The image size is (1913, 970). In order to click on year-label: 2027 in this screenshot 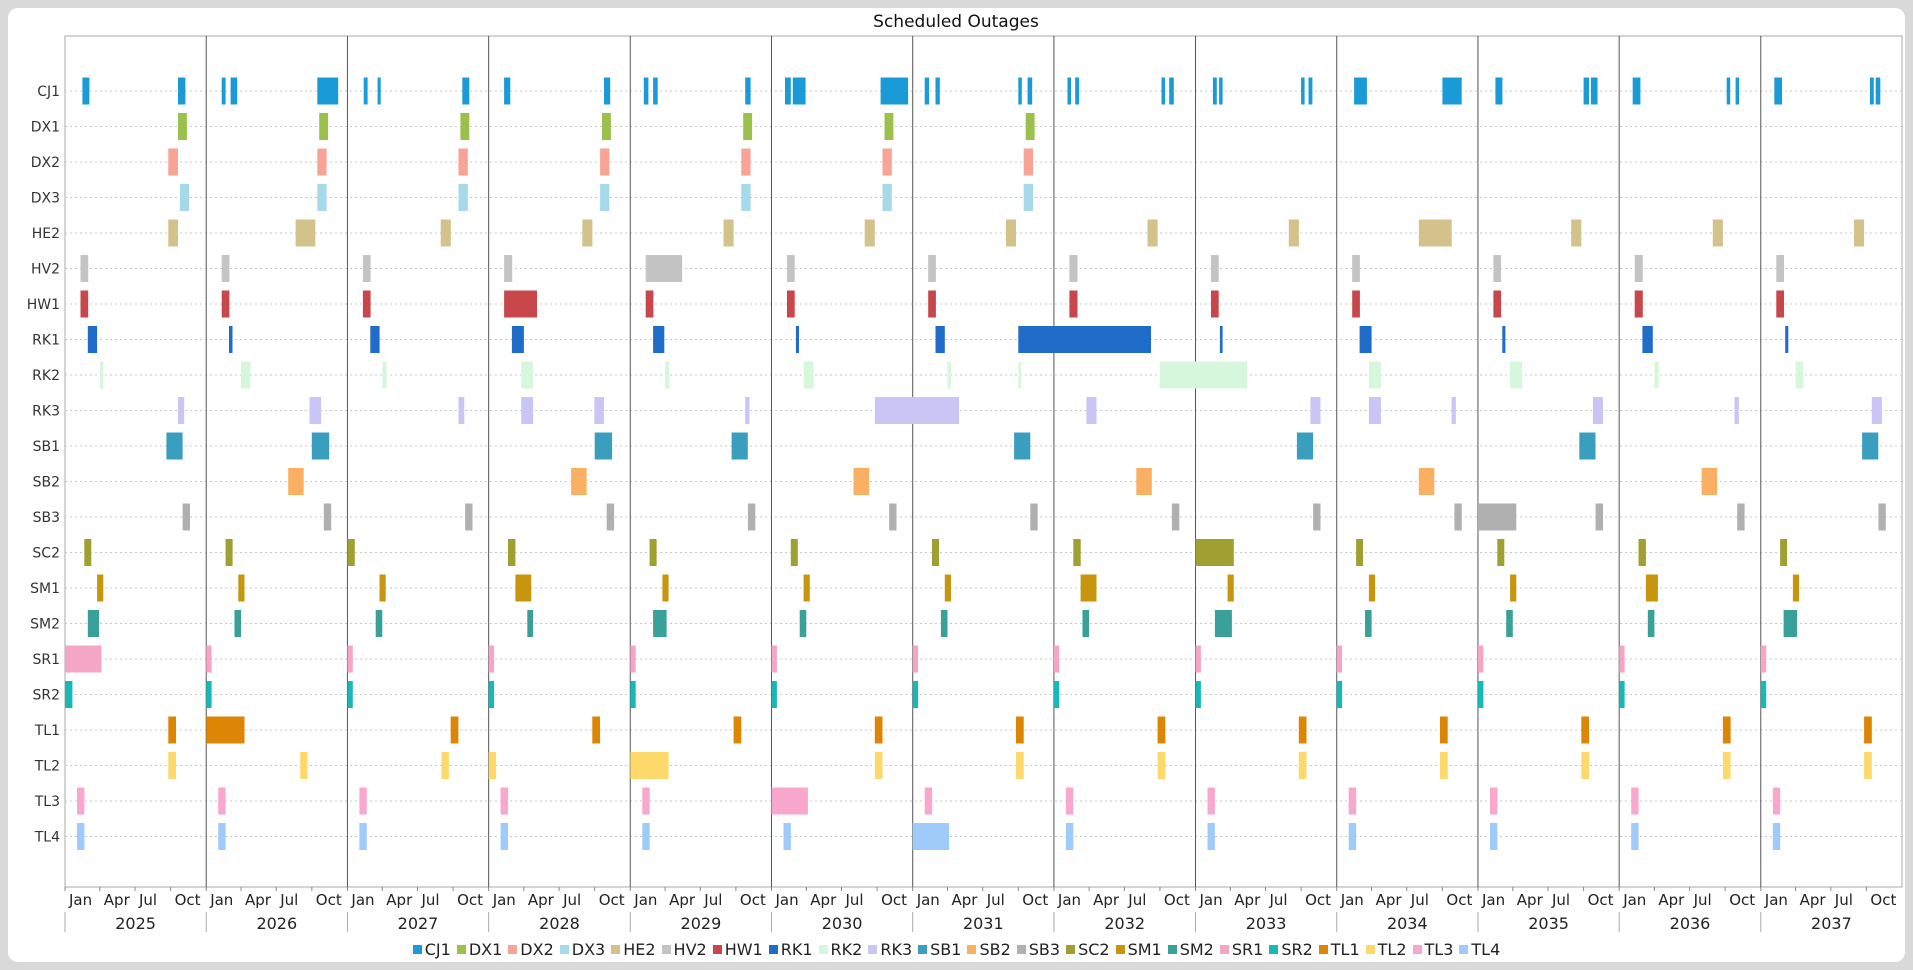, I will do `click(418, 923)`.